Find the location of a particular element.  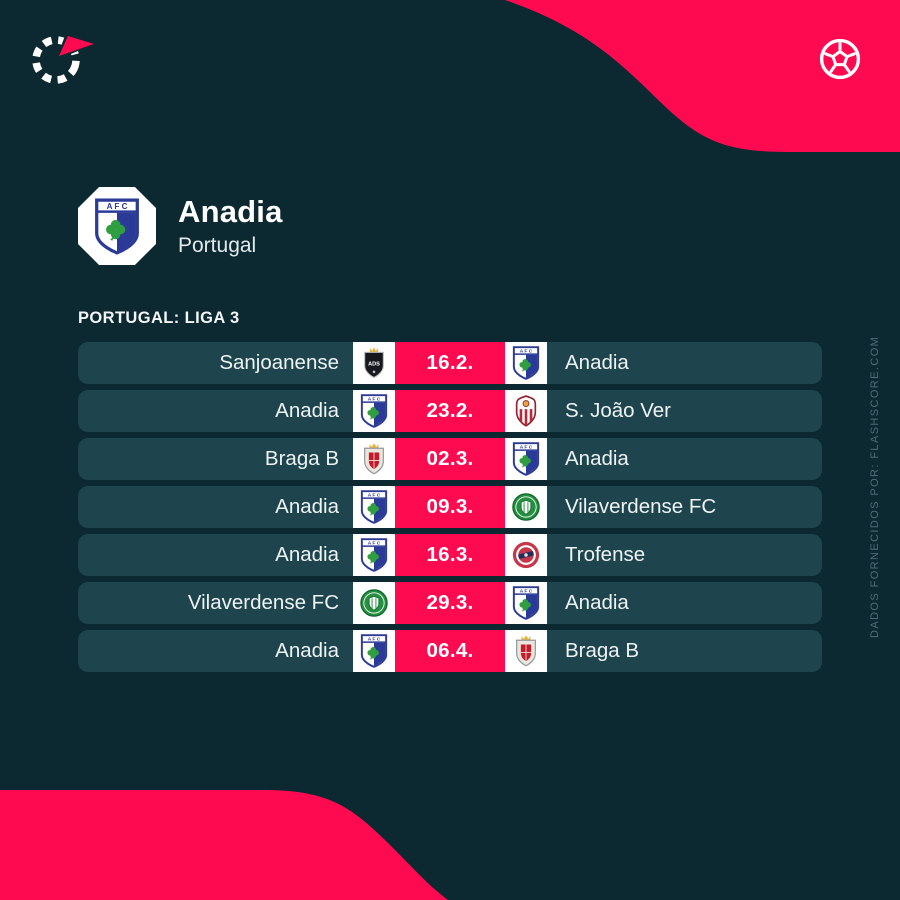

club-badge is located at coordinates (117, 226).